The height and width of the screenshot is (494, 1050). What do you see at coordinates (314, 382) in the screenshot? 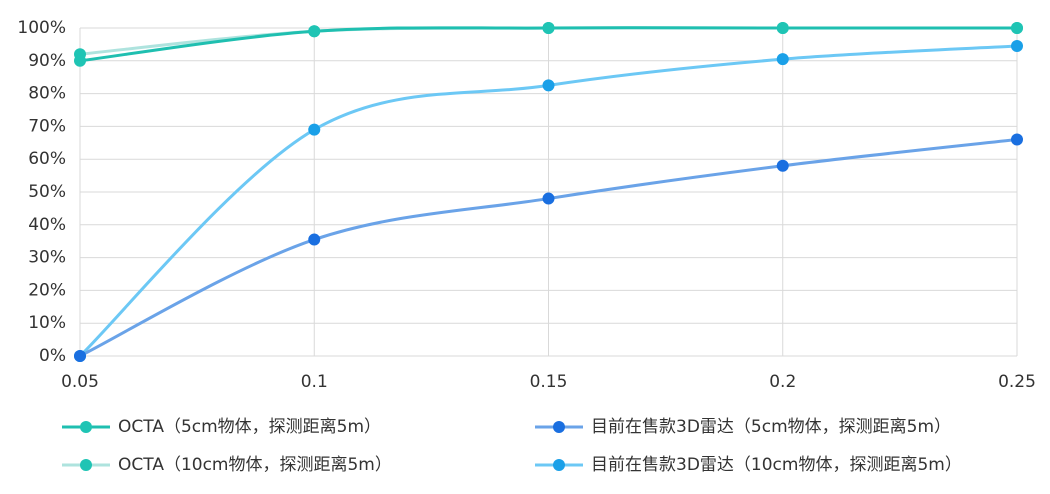
I see `x-tick-label: 0.1` at bounding box center [314, 382].